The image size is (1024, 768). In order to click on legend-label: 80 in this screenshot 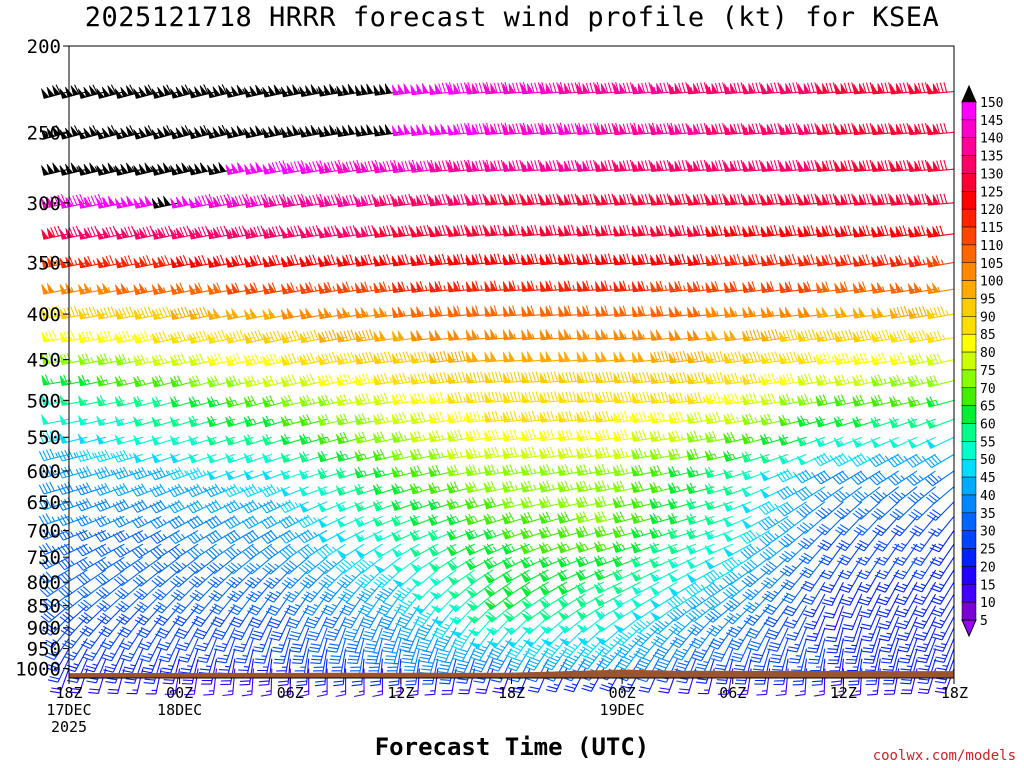, I will do `click(988, 353)`.